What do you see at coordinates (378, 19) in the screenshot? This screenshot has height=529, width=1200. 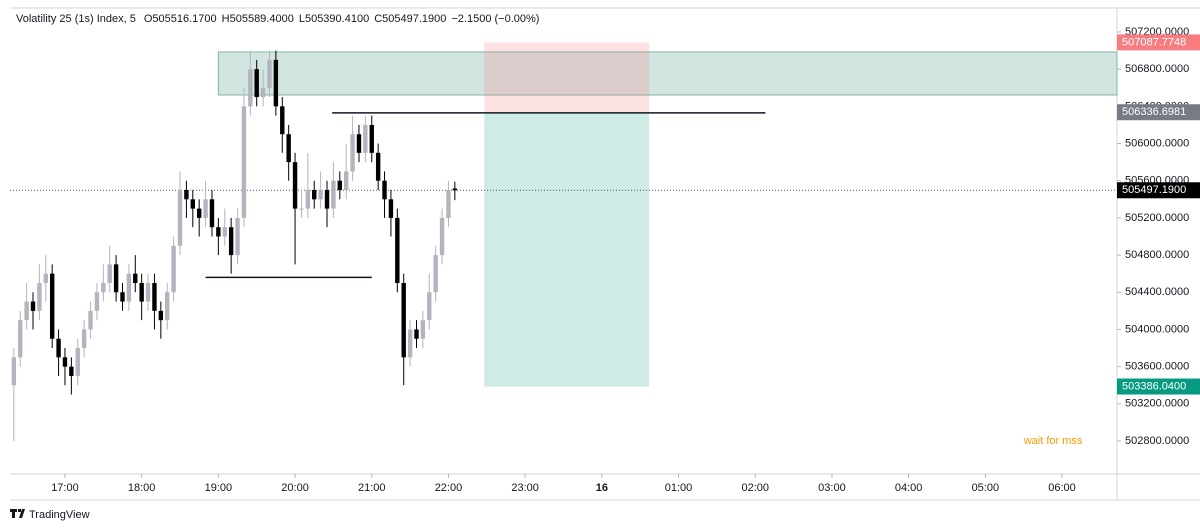 I see `ohlc-key: C` at bounding box center [378, 19].